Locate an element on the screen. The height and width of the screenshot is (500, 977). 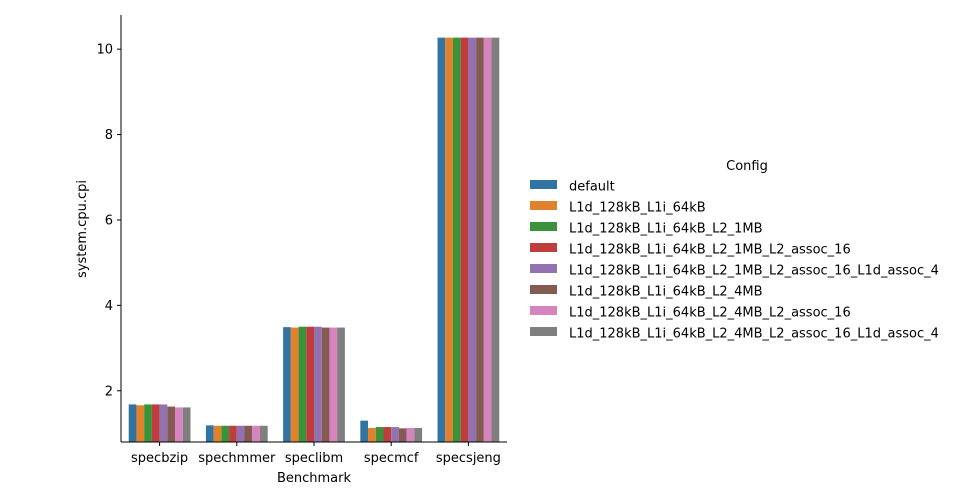
y-axis-label: system.cpu.cpi is located at coordinates (82, 229).